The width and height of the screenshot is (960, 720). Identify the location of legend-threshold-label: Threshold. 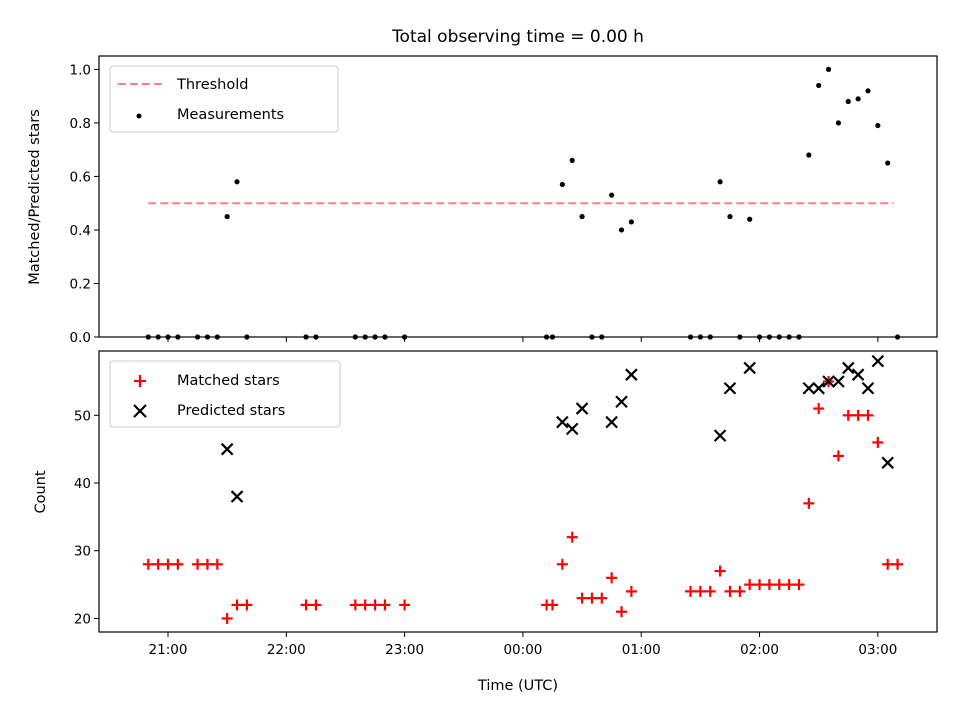
(212, 85).